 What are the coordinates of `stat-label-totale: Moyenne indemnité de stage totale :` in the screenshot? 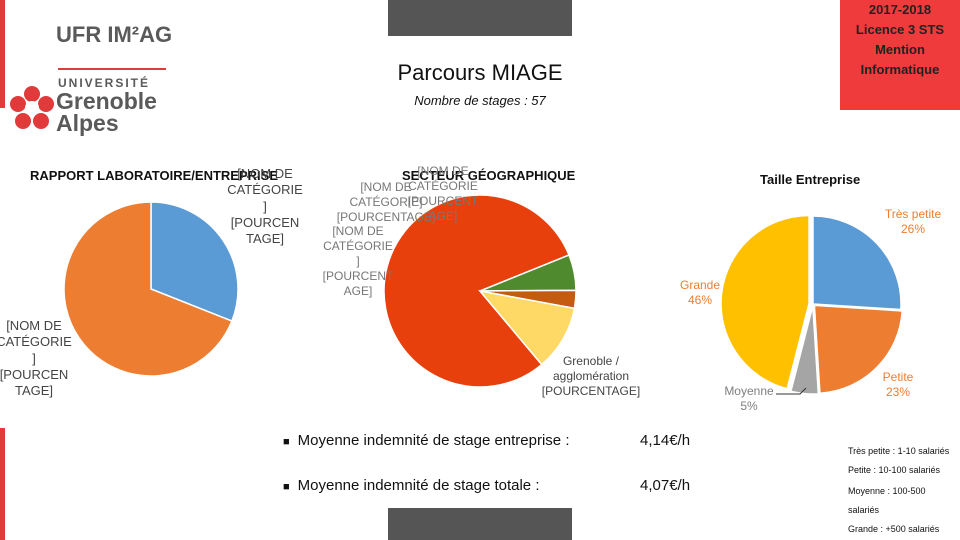 It's located at (418, 485).